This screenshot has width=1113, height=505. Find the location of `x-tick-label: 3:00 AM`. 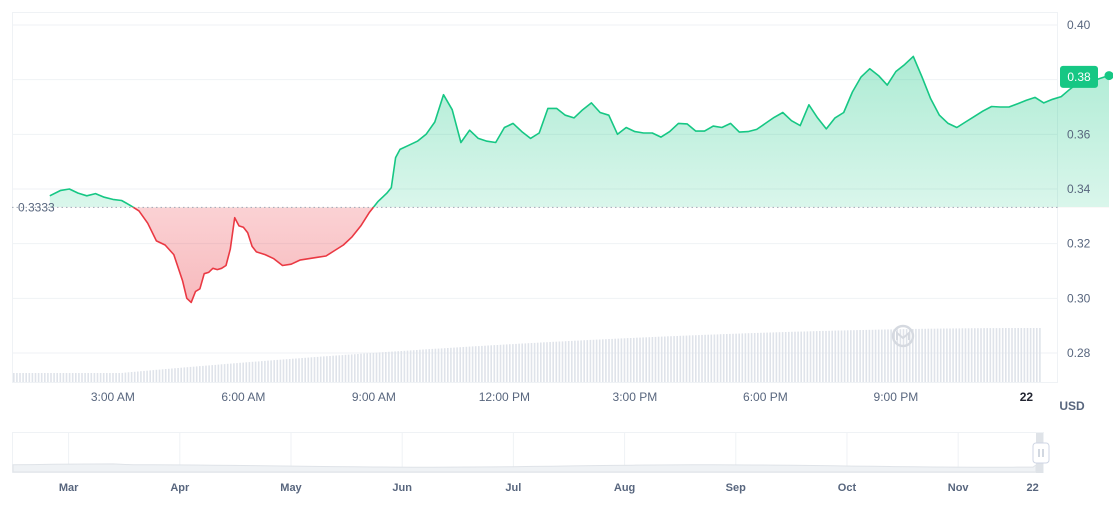

x-tick-label: 3:00 AM is located at coordinates (113, 397).